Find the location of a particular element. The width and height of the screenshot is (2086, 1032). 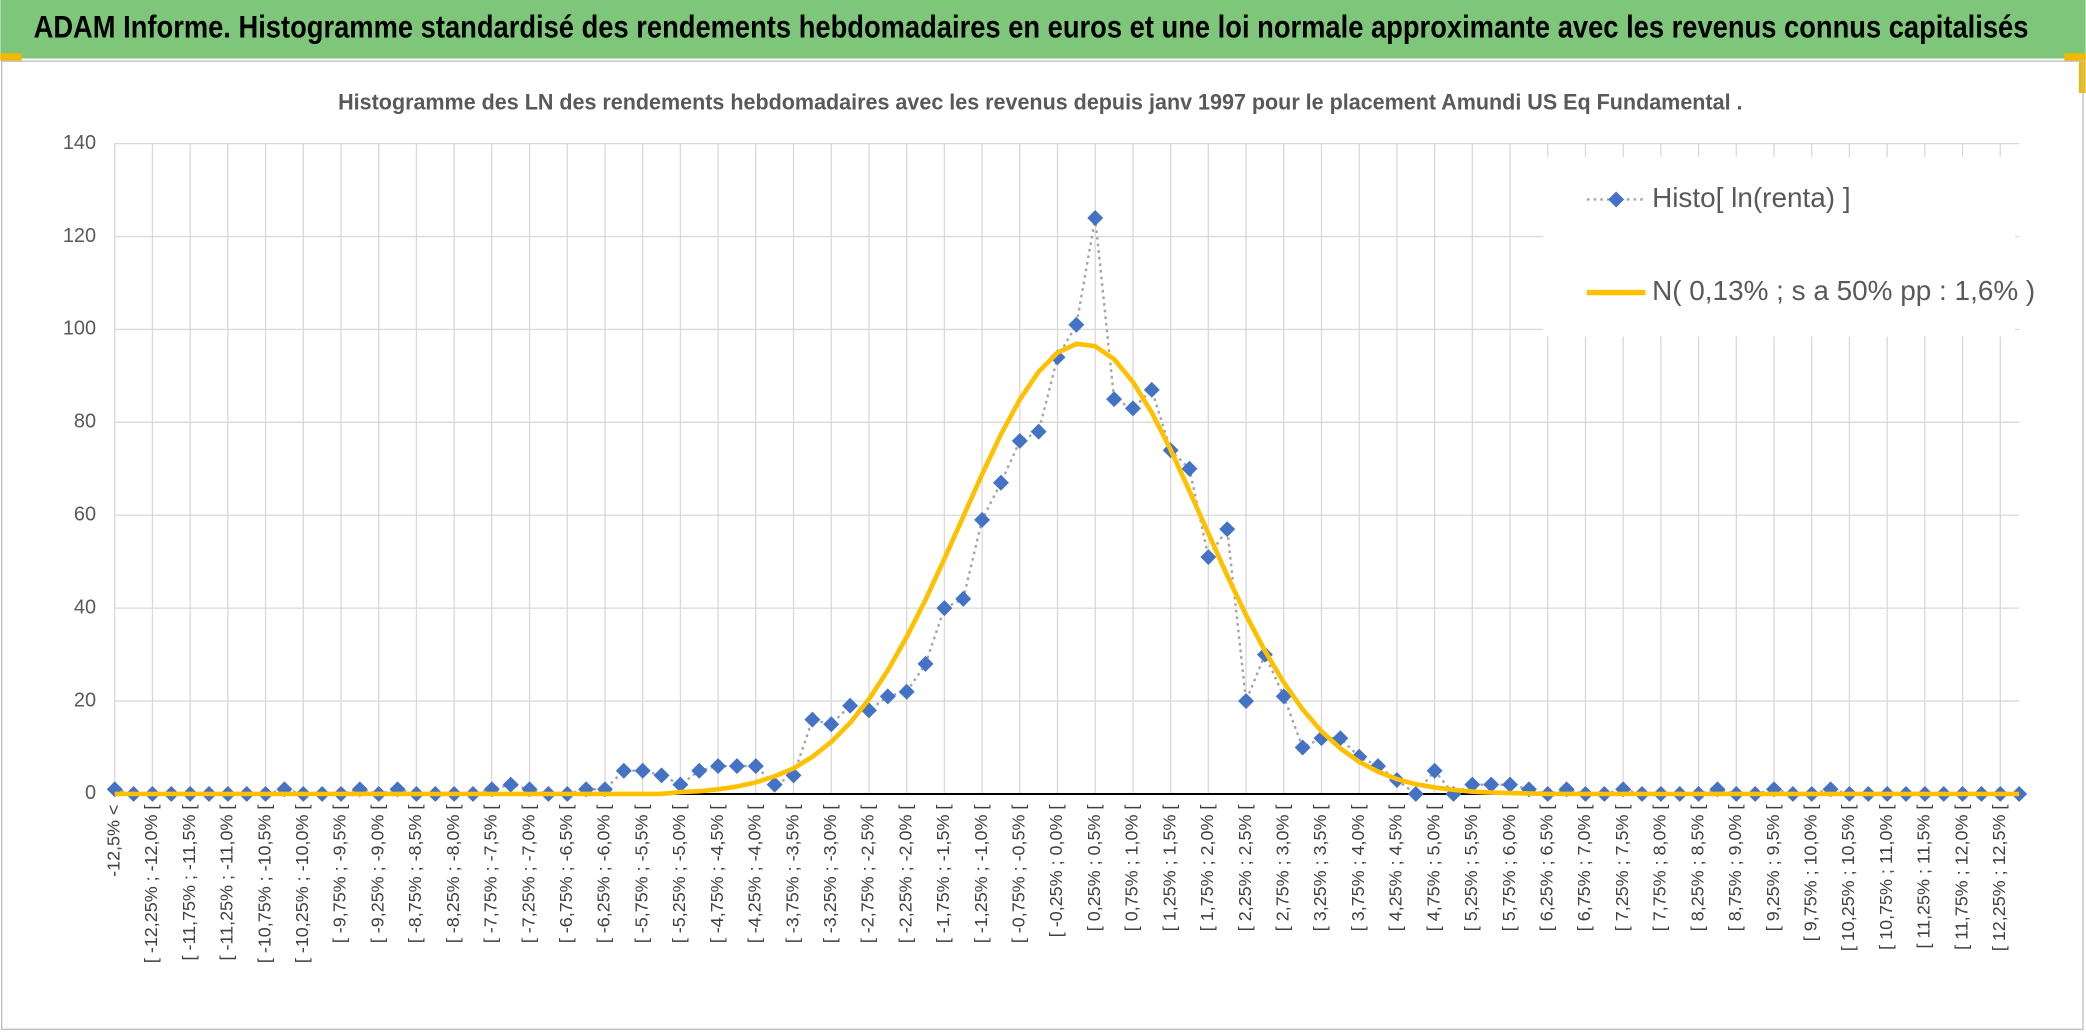

legend-label: N( 0,13% ; s a 50% pp : 1,6% ) is located at coordinates (1843, 290).